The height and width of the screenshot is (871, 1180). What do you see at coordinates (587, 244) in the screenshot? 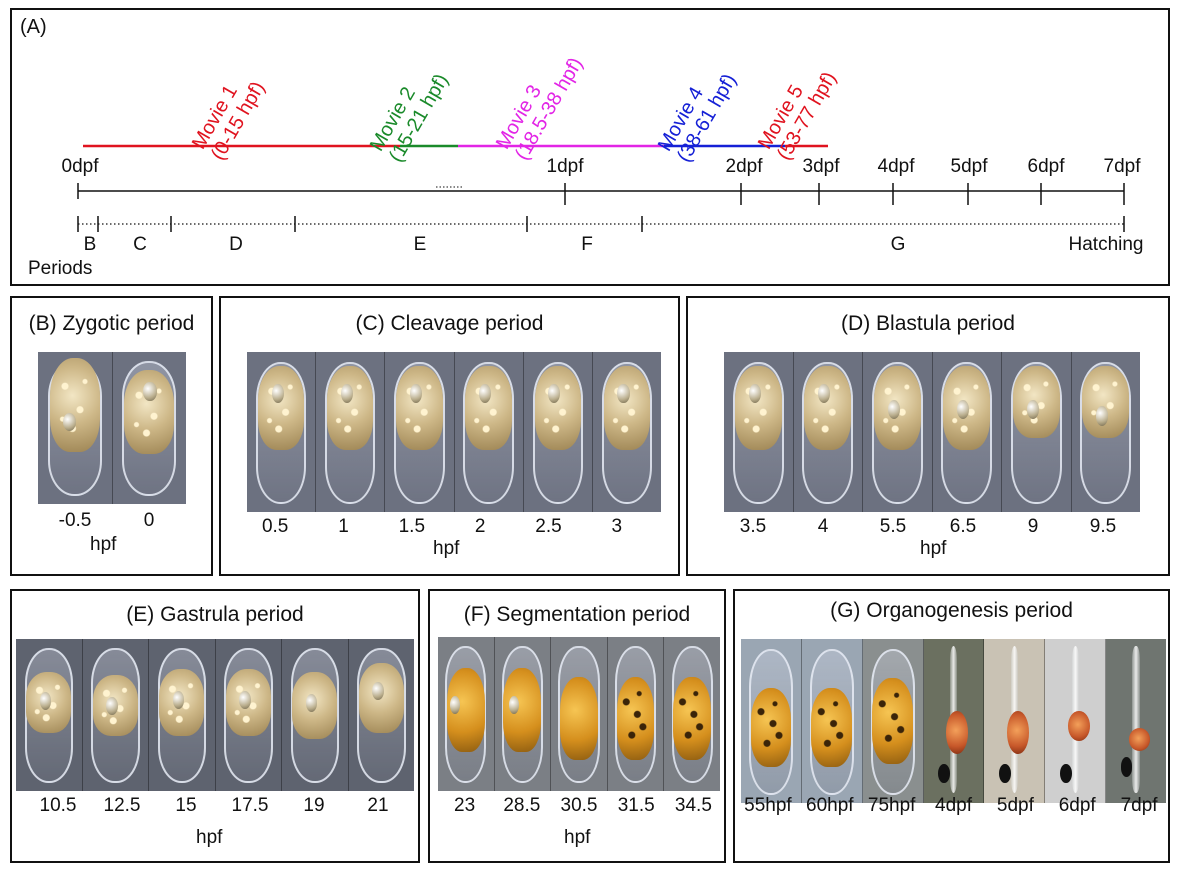
I see `period-label-f: F` at bounding box center [587, 244].